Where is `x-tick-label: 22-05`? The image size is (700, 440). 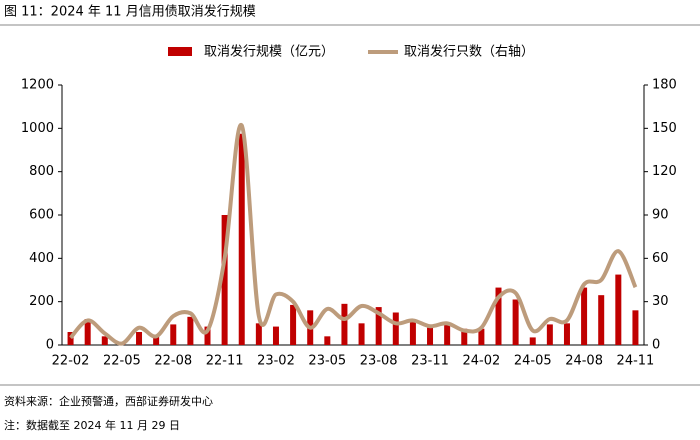
x-tick-label: 22-05 is located at coordinates (122, 361).